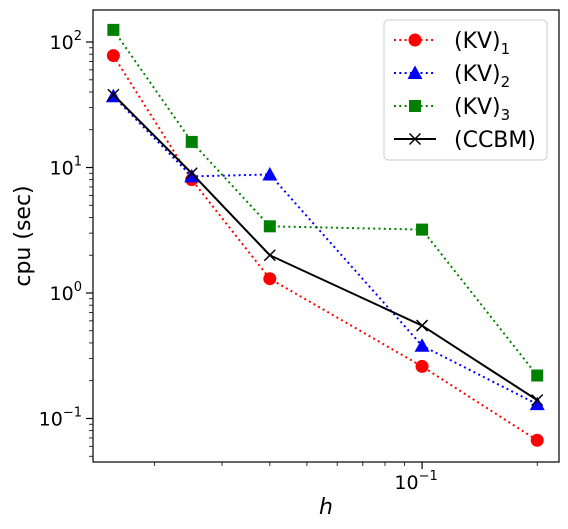 The image size is (568, 529). Describe the element at coordinates (452, 76) in the screenshot. I see `legend-entry-kv2: (KV)2` at that location.